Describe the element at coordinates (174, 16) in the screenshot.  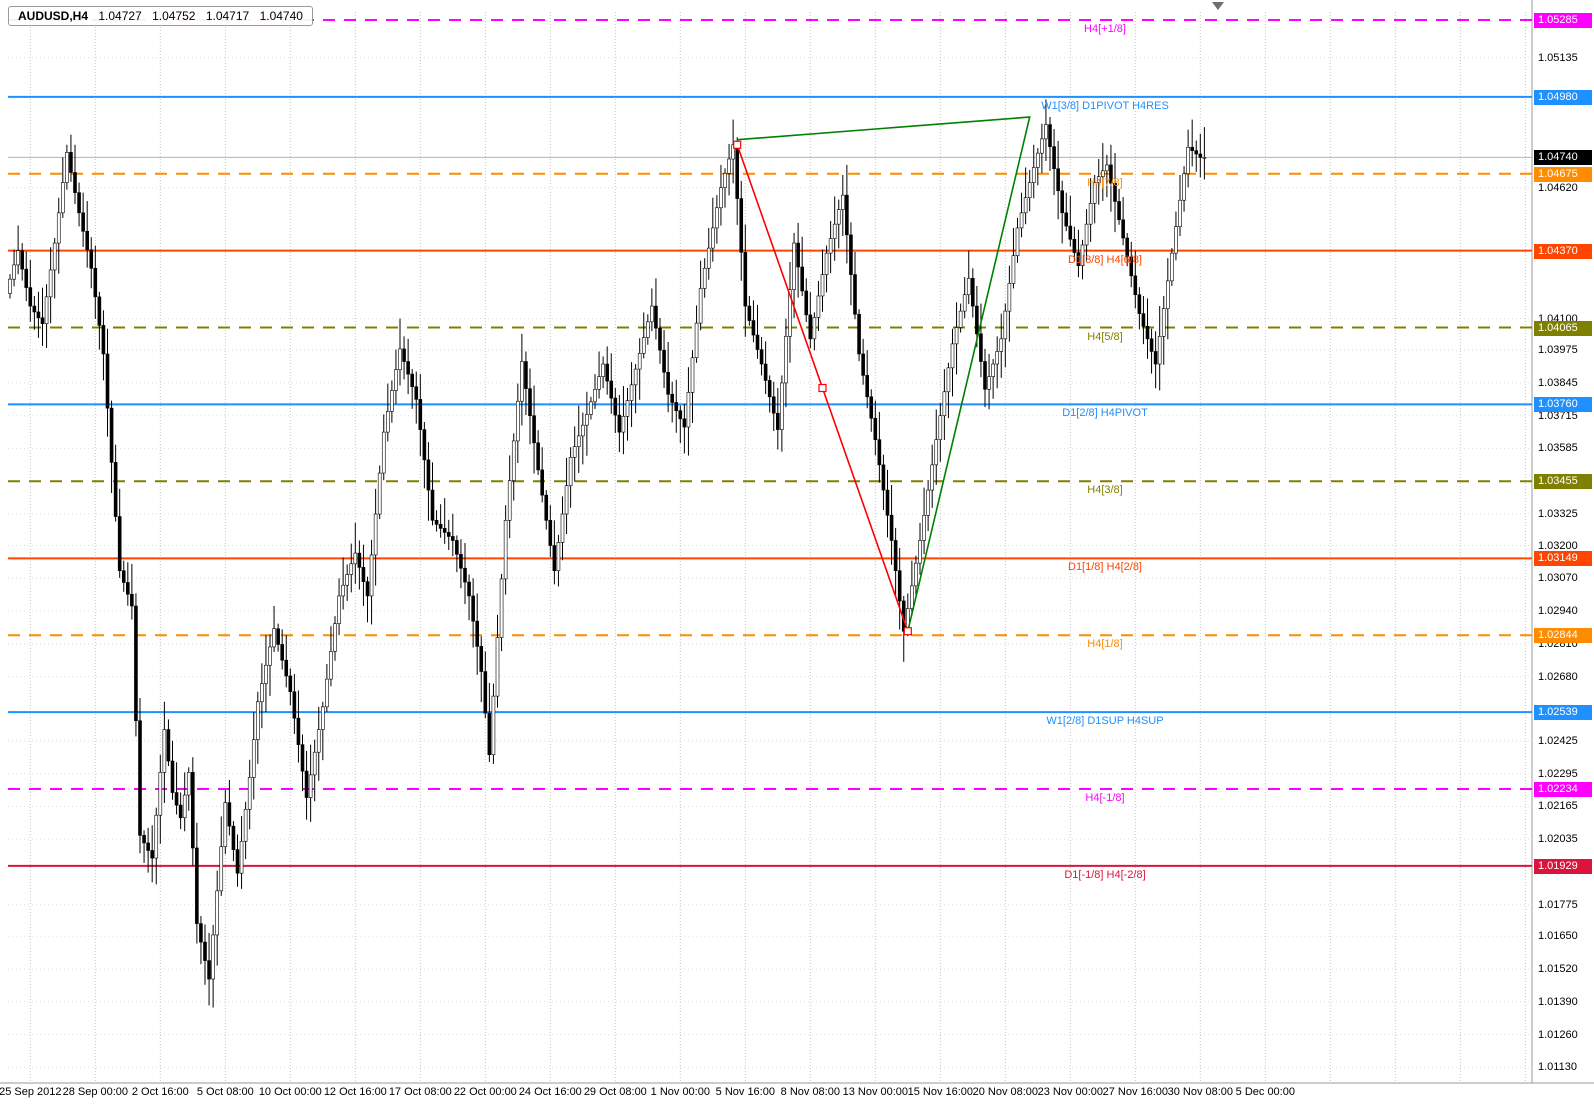
I see `ohlc-high-value: 1.04752` at that location.